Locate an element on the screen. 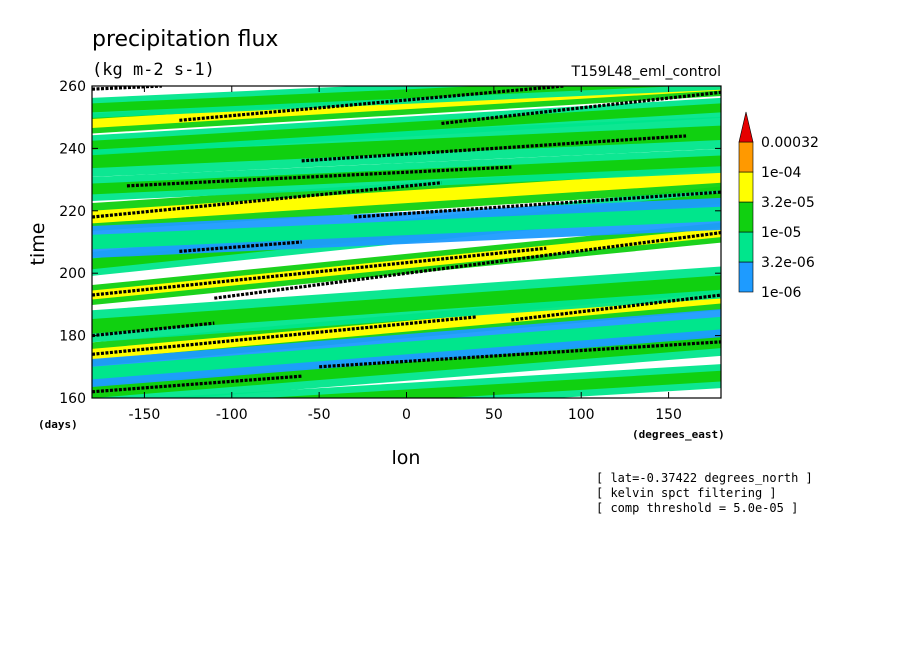 This screenshot has height=654, width=904. y-tick-label: 160 is located at coordinates (72, 399).